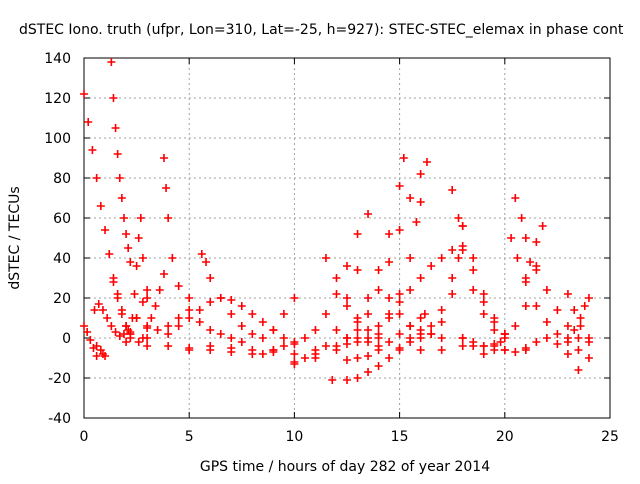 Image resolution: width=640 pixels, height=484 pixels. I want to click on x-tick-label: 10, so click(294, 437).